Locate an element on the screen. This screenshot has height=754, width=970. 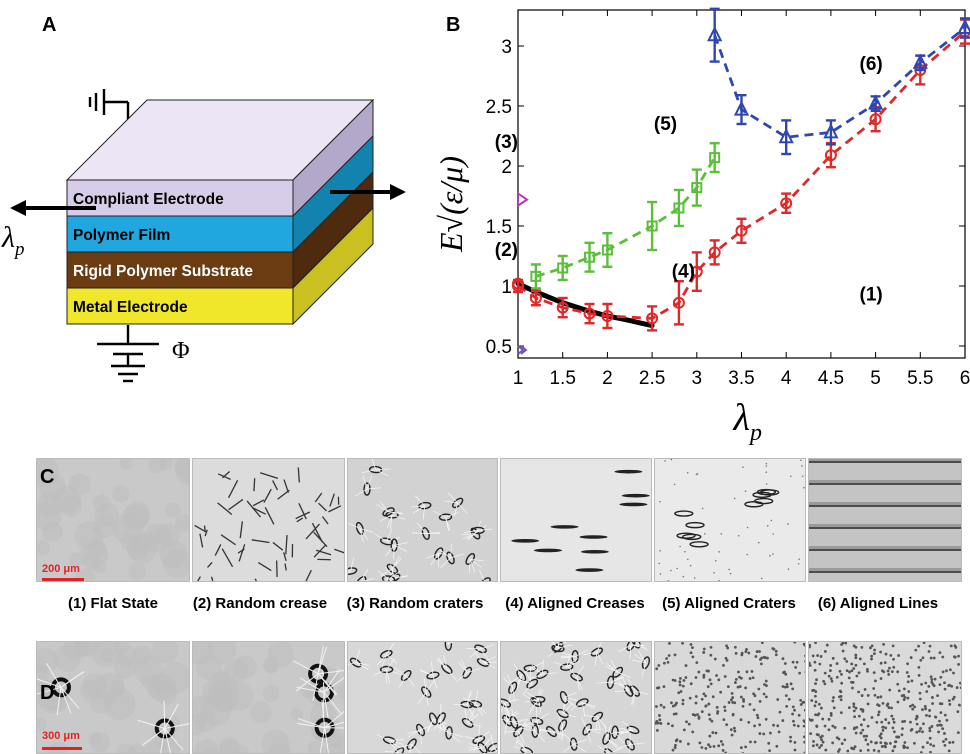
region-annotation: (4) is located at coordinates (683, 272).